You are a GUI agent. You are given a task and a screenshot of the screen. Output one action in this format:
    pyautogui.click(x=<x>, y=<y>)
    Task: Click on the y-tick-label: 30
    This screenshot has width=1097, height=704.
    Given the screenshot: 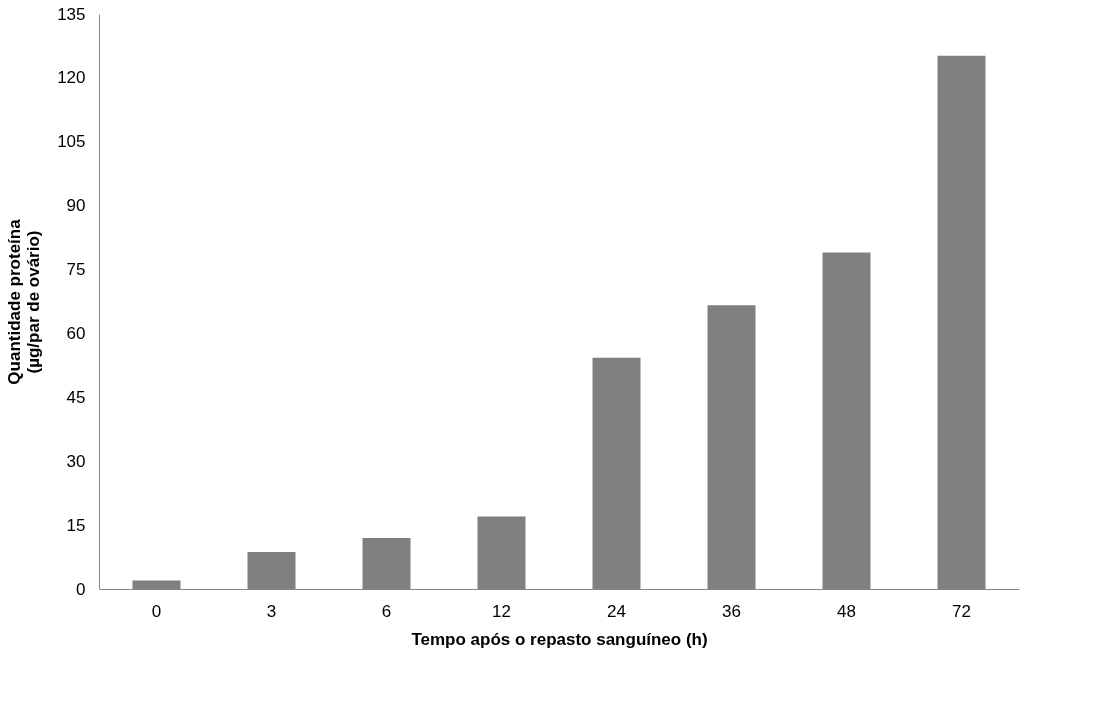 What is the action you would take?
    pyautogui.click(x=76, y=461)
    